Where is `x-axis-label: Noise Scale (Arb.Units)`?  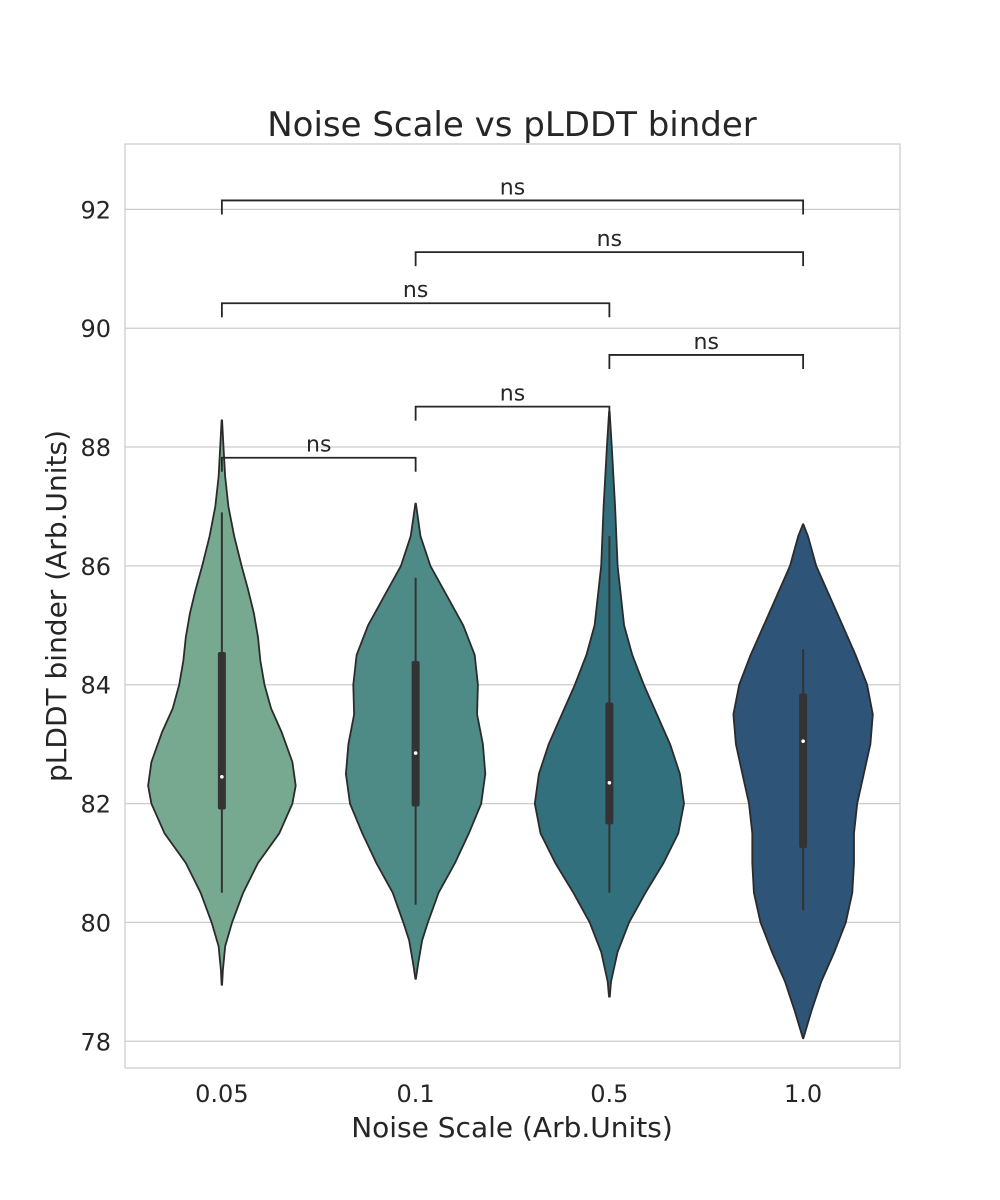 x-axis-label: Noise Scale (Arb.Units) is located at coordinates (512, 1127).